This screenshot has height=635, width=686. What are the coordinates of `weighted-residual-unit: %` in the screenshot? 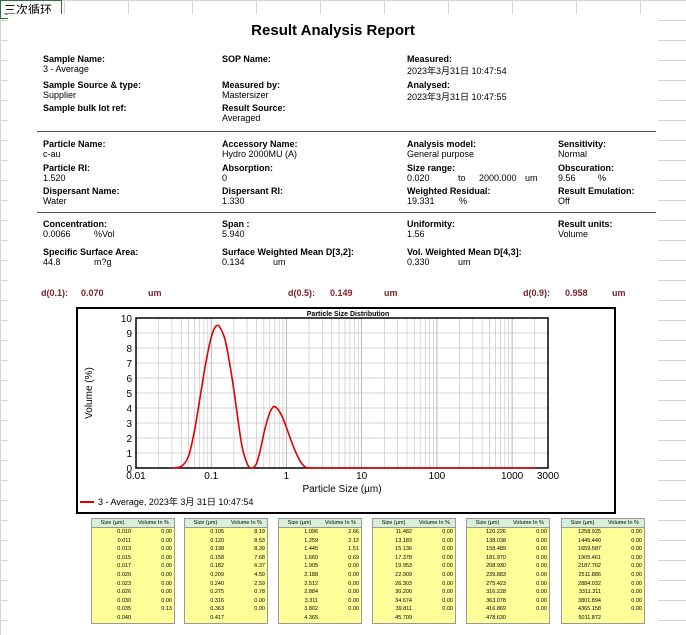 It's located at (463, 201).